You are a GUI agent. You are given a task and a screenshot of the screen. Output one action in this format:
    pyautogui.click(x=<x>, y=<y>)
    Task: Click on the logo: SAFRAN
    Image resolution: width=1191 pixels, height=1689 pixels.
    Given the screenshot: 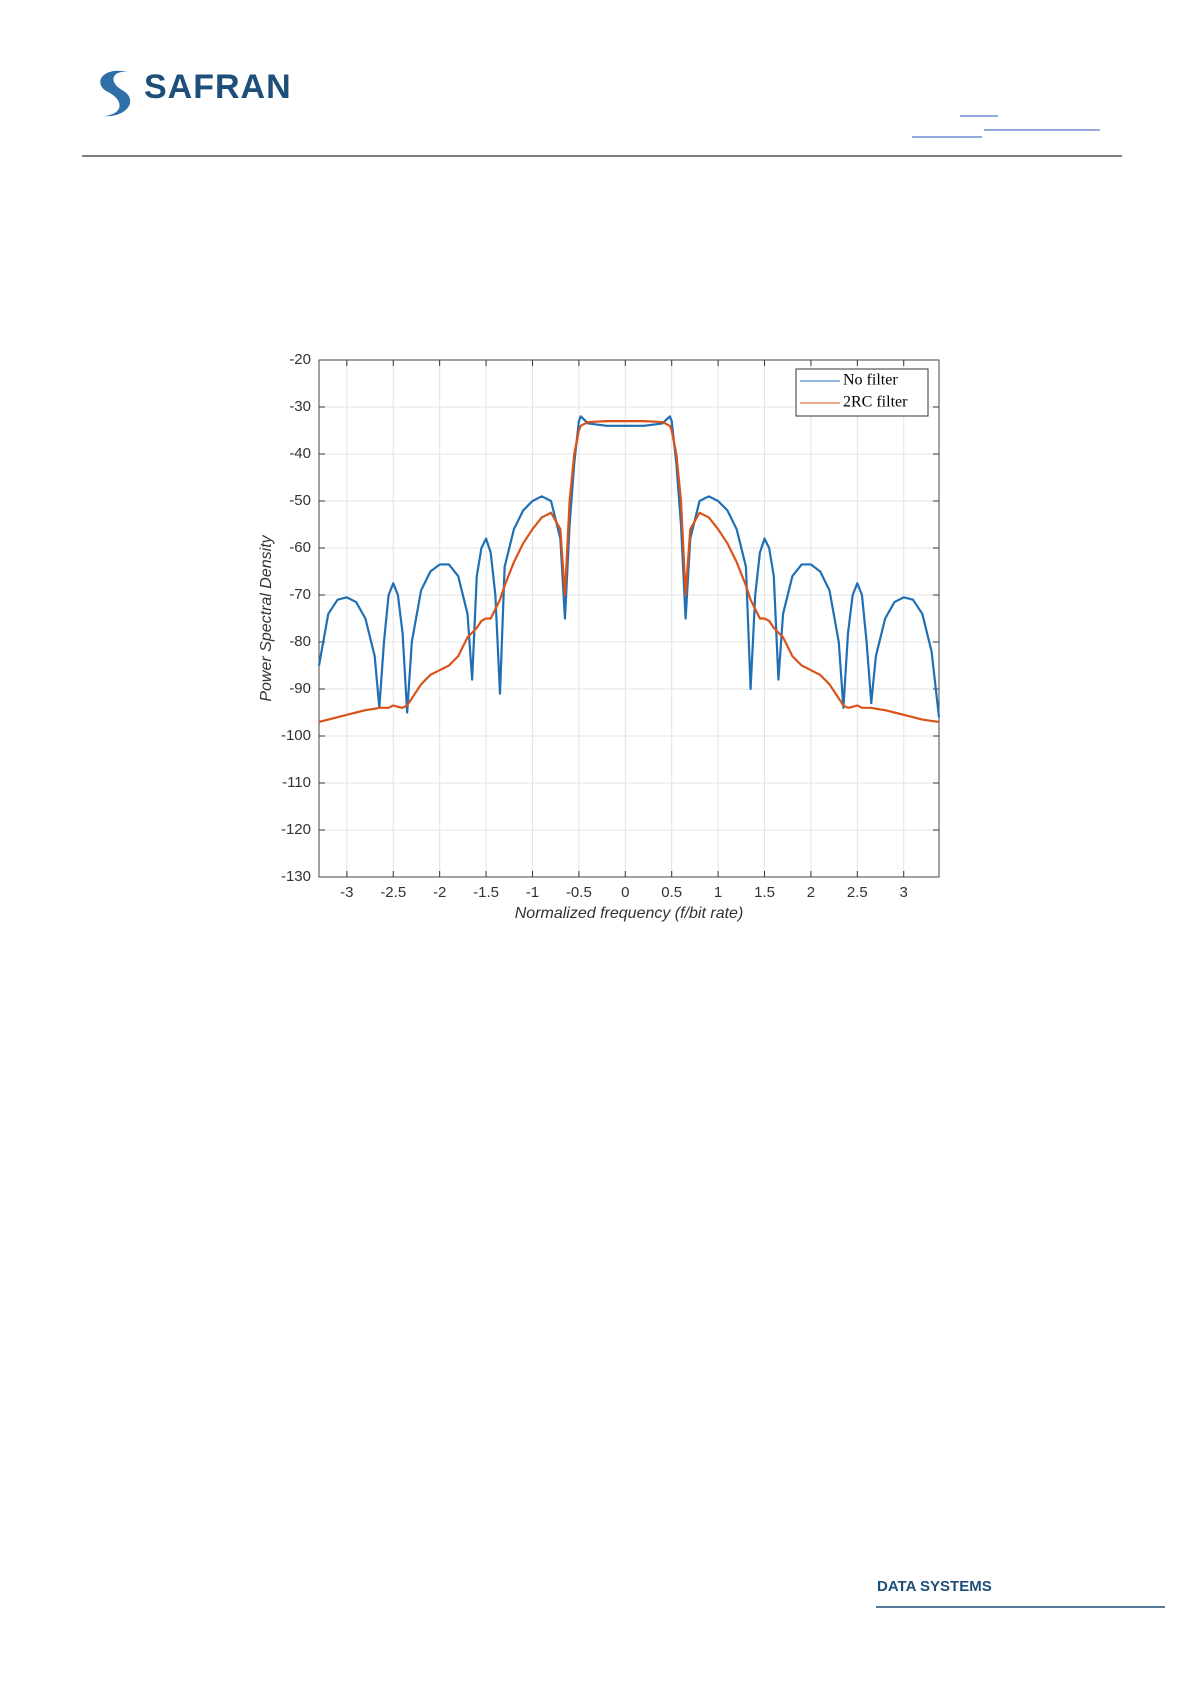 What is the action you would take?
    pyautogui.click(x=196, y=92)
    